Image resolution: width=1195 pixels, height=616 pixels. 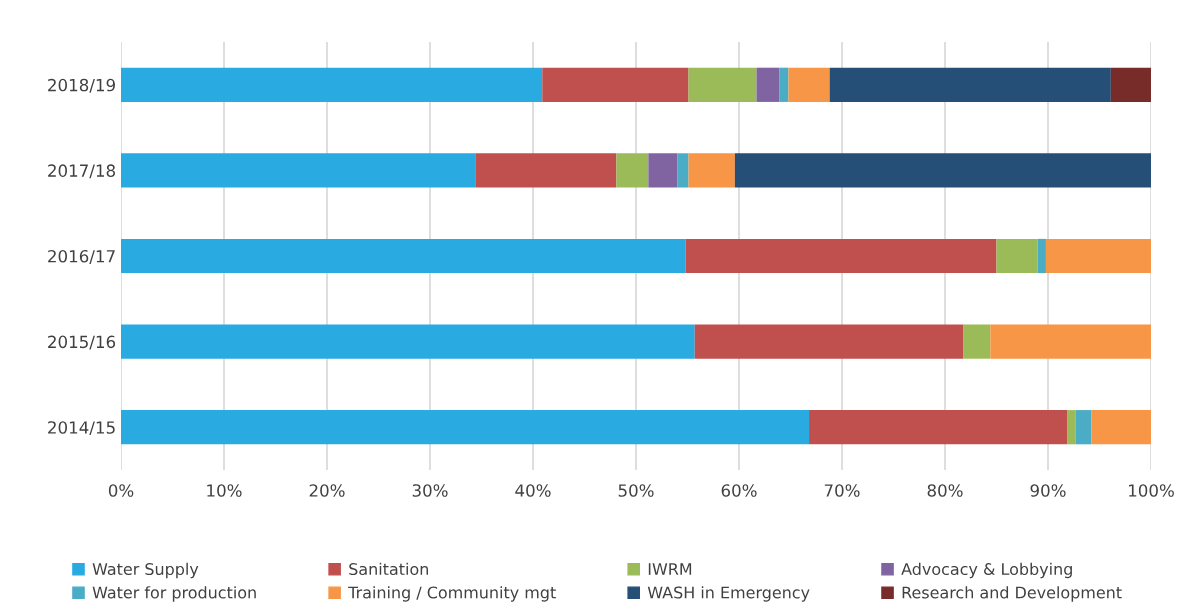 What do you see at coordinates (533, 490) in the screenshot?
I see `x-tick-label: 40%` at bounding box center [533, 490].